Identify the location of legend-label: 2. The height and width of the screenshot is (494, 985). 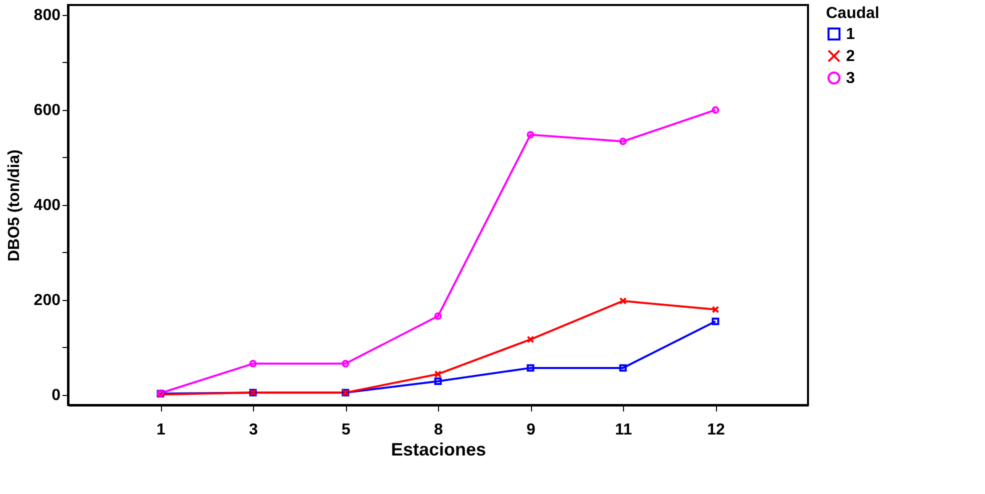
(850, 56).